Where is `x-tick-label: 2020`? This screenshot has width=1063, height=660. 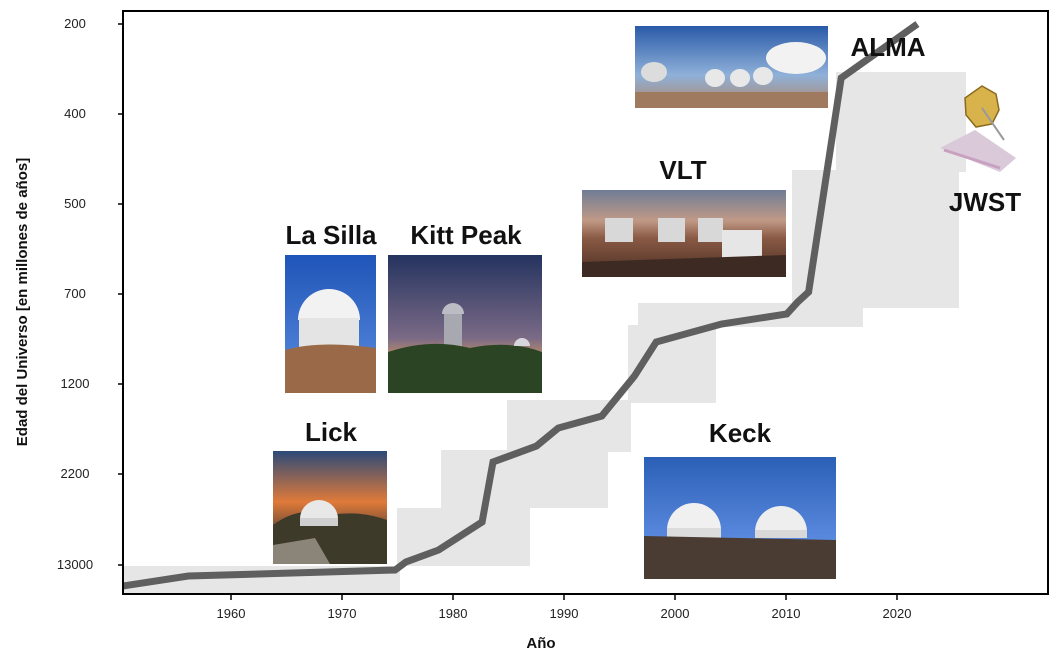 x-tick-label: 2020 is located at coordinates (897, 613).